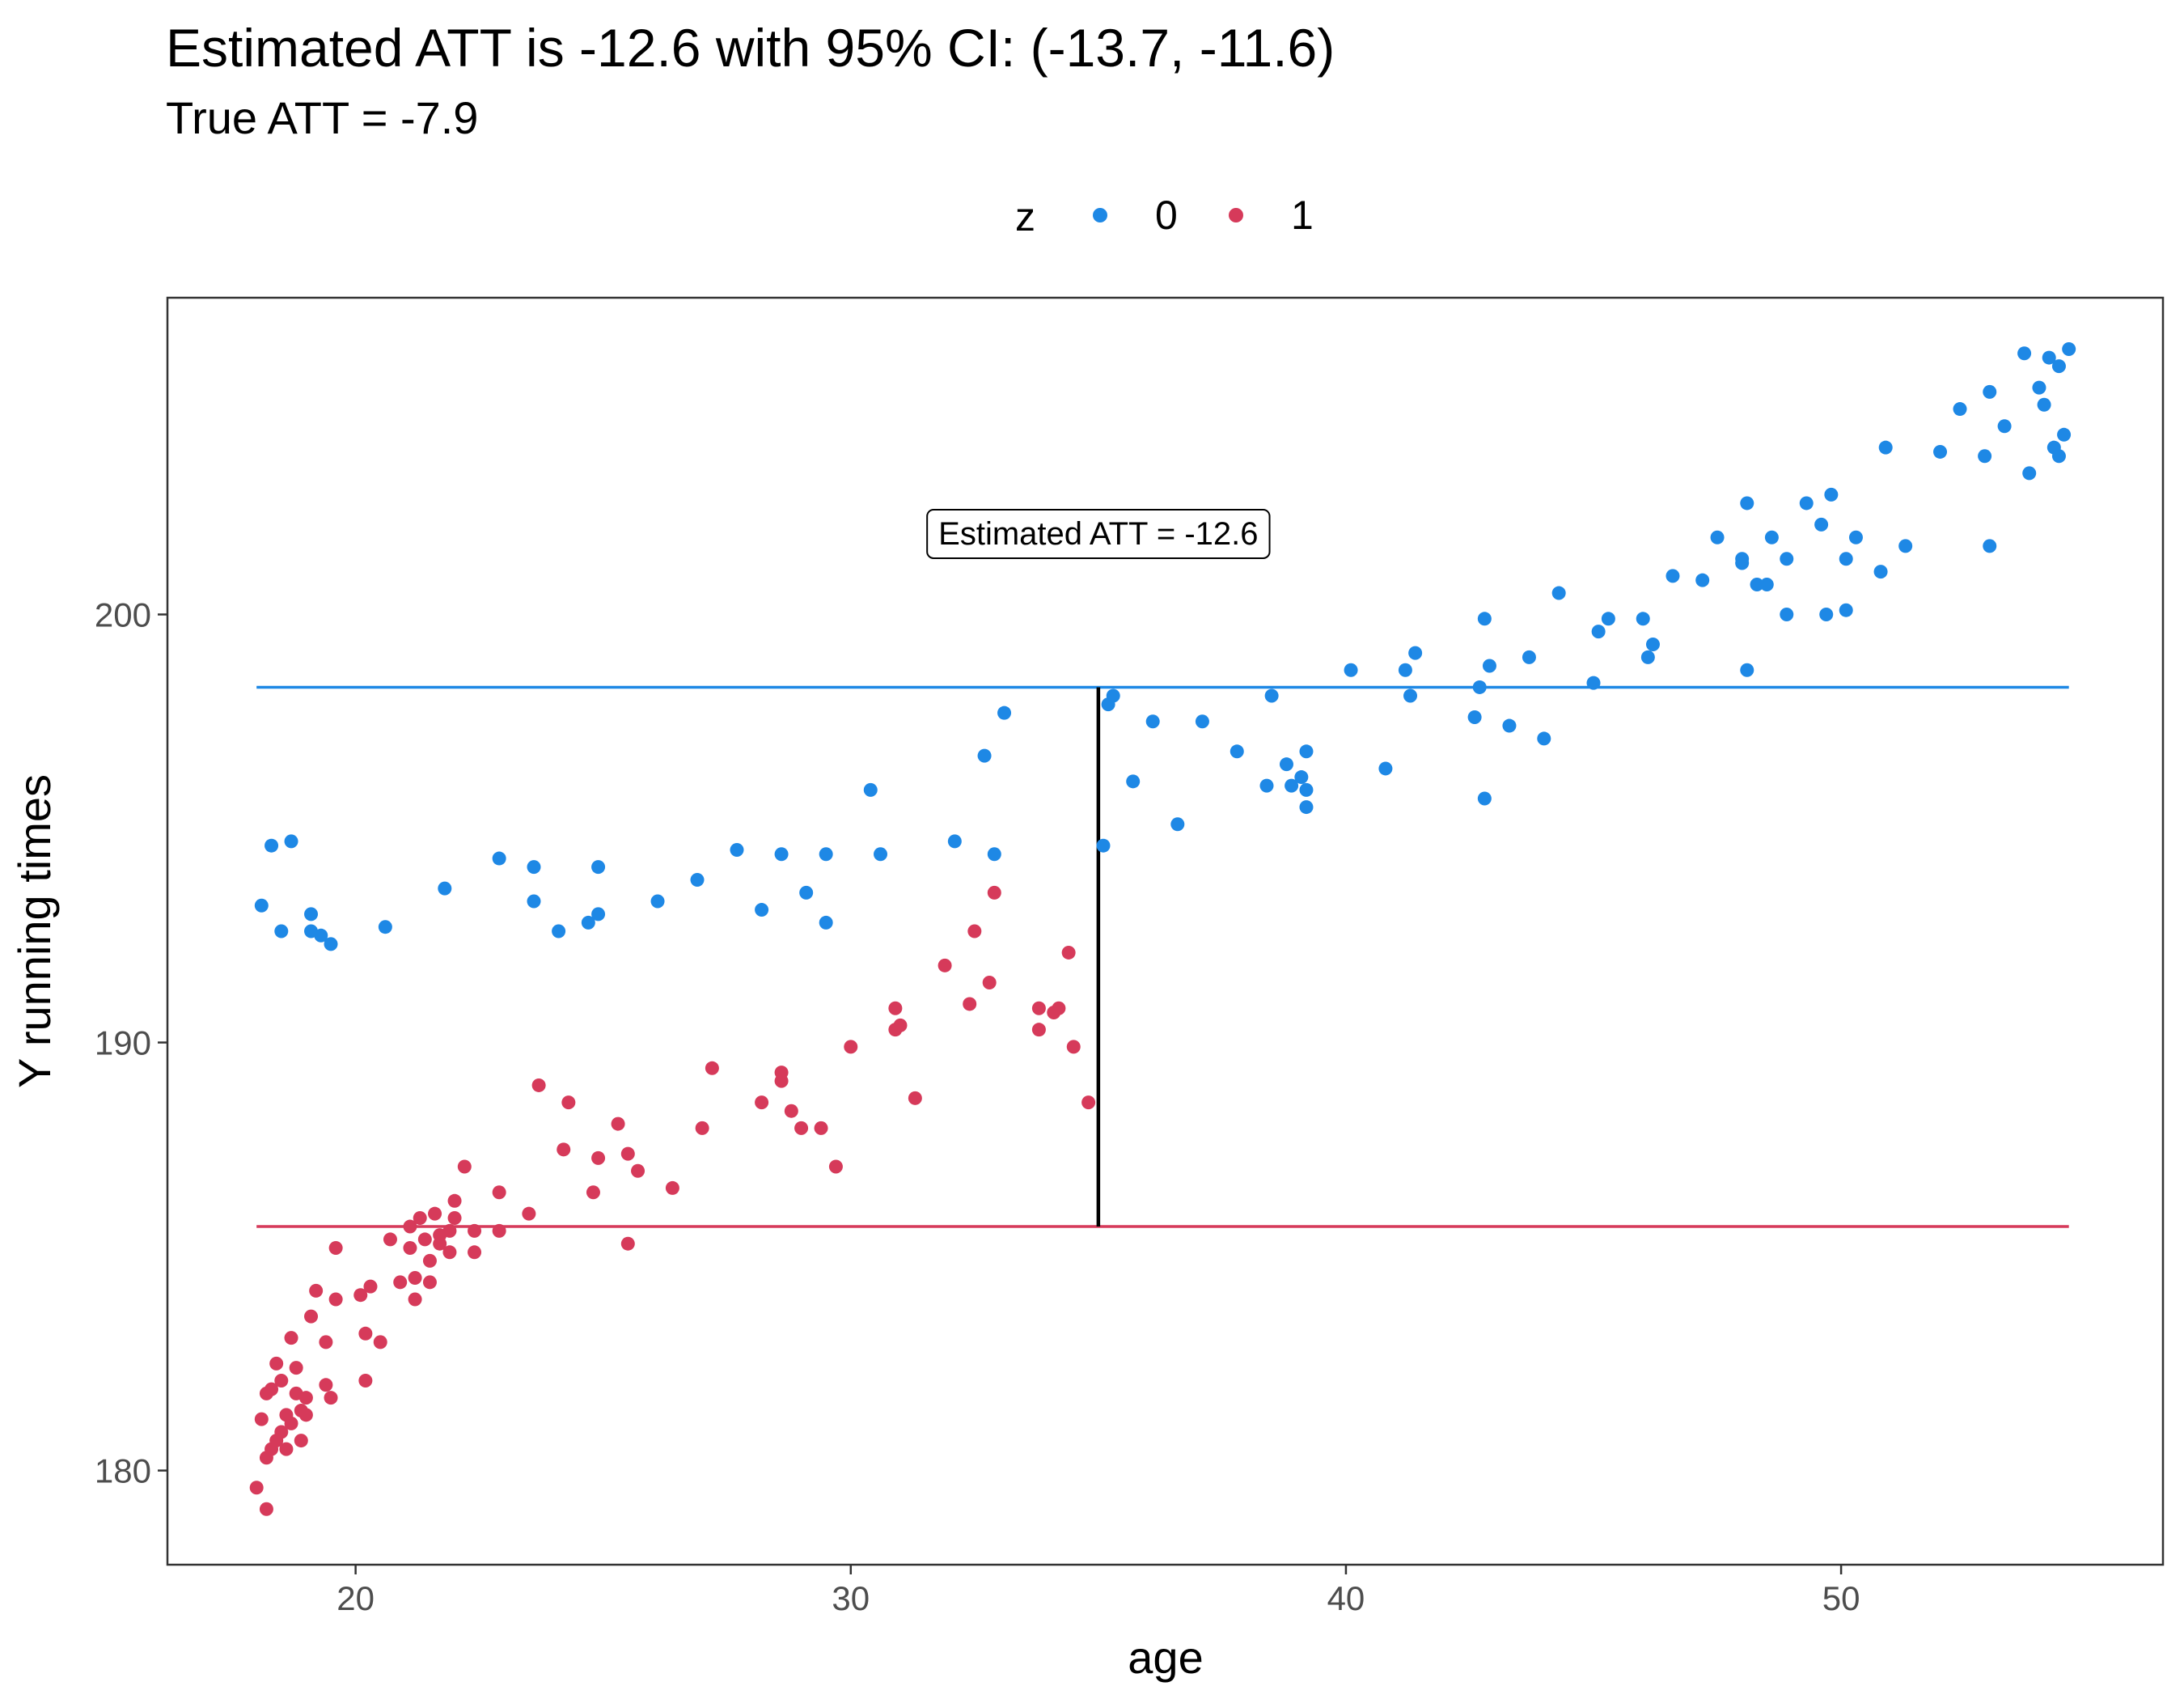 Image resolution: width=2184 pixels, height=1699 pixels. Describe the element at coordinates (1165, 1657) in the screenshot. I see `x-axis-title: age` at that location.